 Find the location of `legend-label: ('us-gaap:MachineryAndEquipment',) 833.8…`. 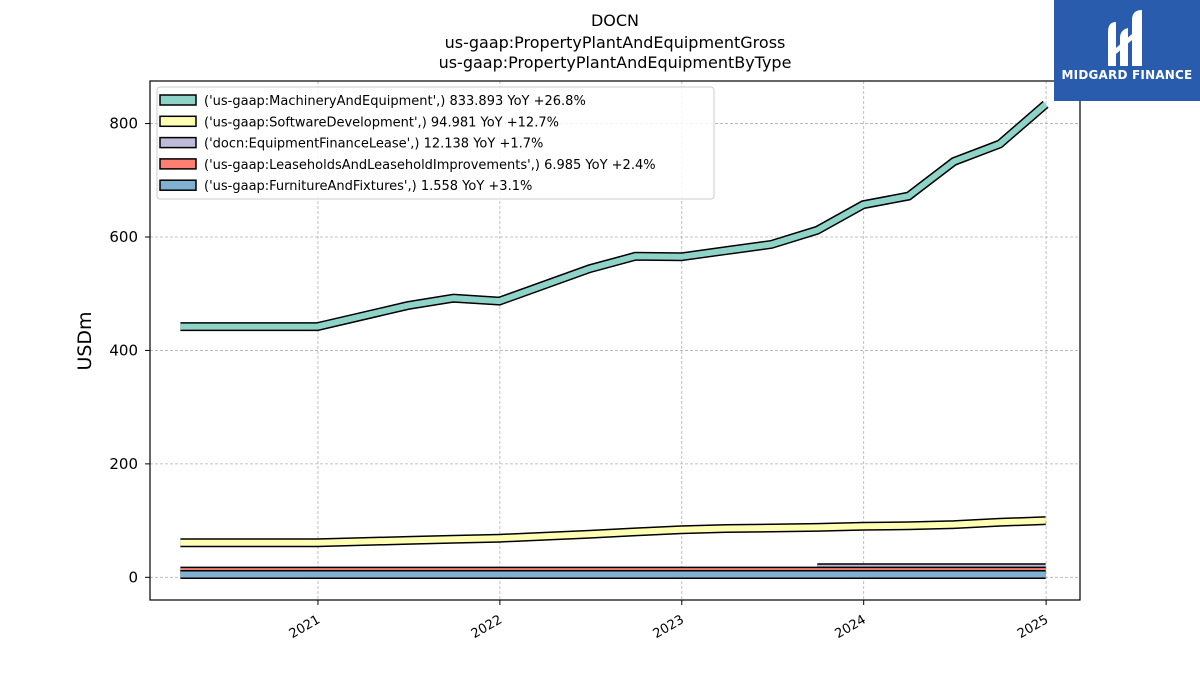

legend-label: ('us-gaap:MachineryAndEquipment',) 833.8… is located at coordinates (395, 101).